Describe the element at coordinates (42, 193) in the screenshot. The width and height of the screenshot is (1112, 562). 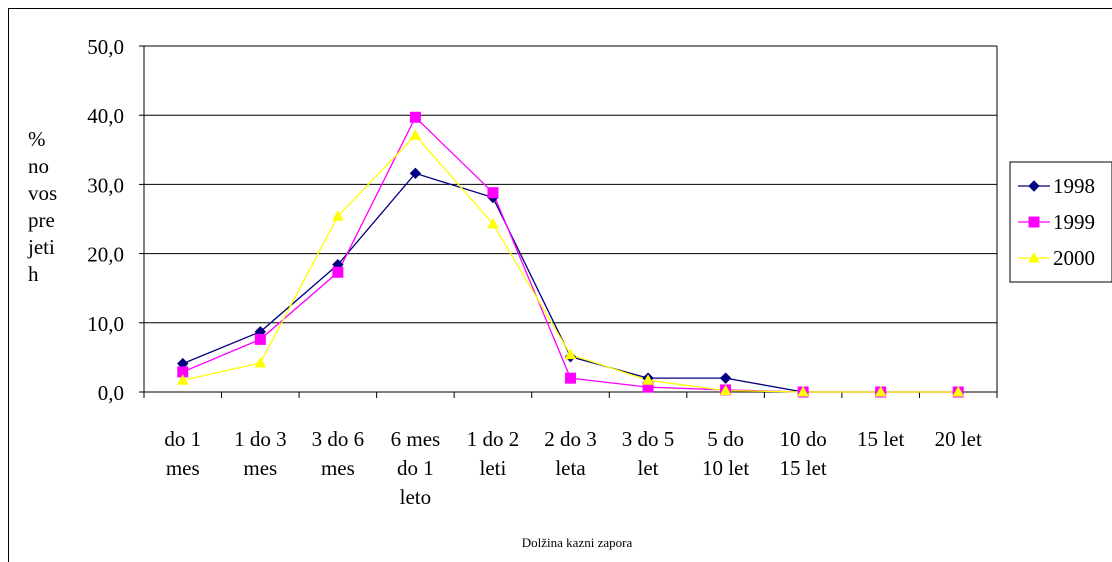
I see `y-axis-title-line: vos` at that location.